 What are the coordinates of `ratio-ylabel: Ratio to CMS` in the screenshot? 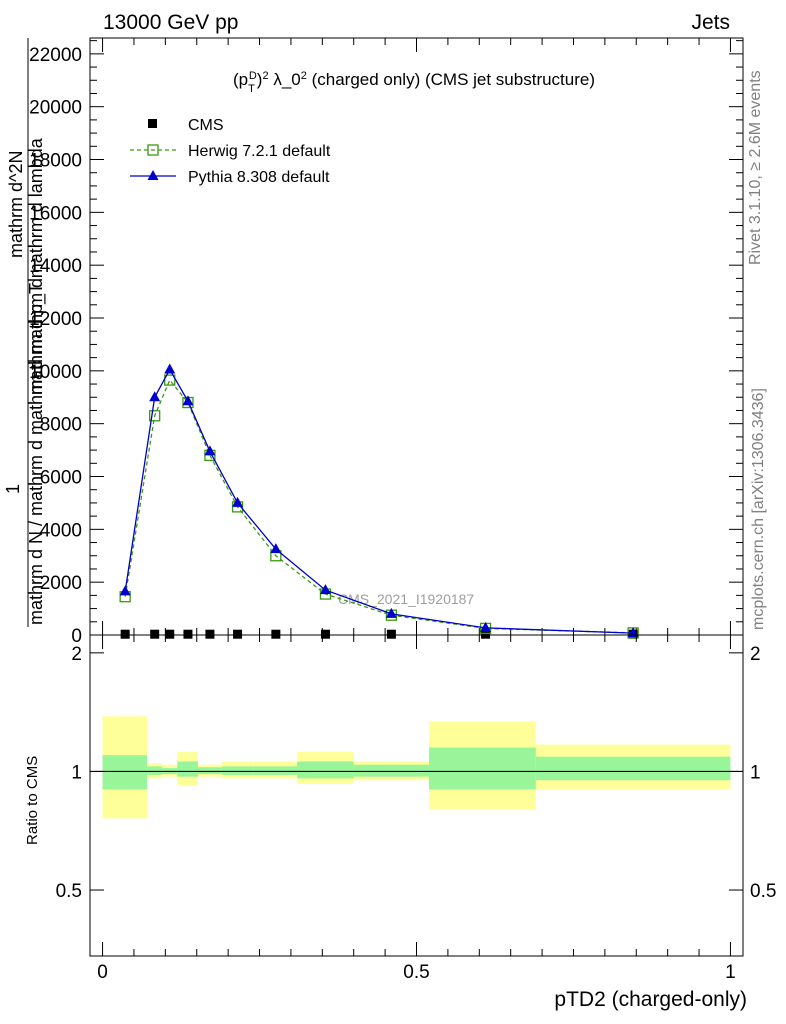 It's located at (32, 800).